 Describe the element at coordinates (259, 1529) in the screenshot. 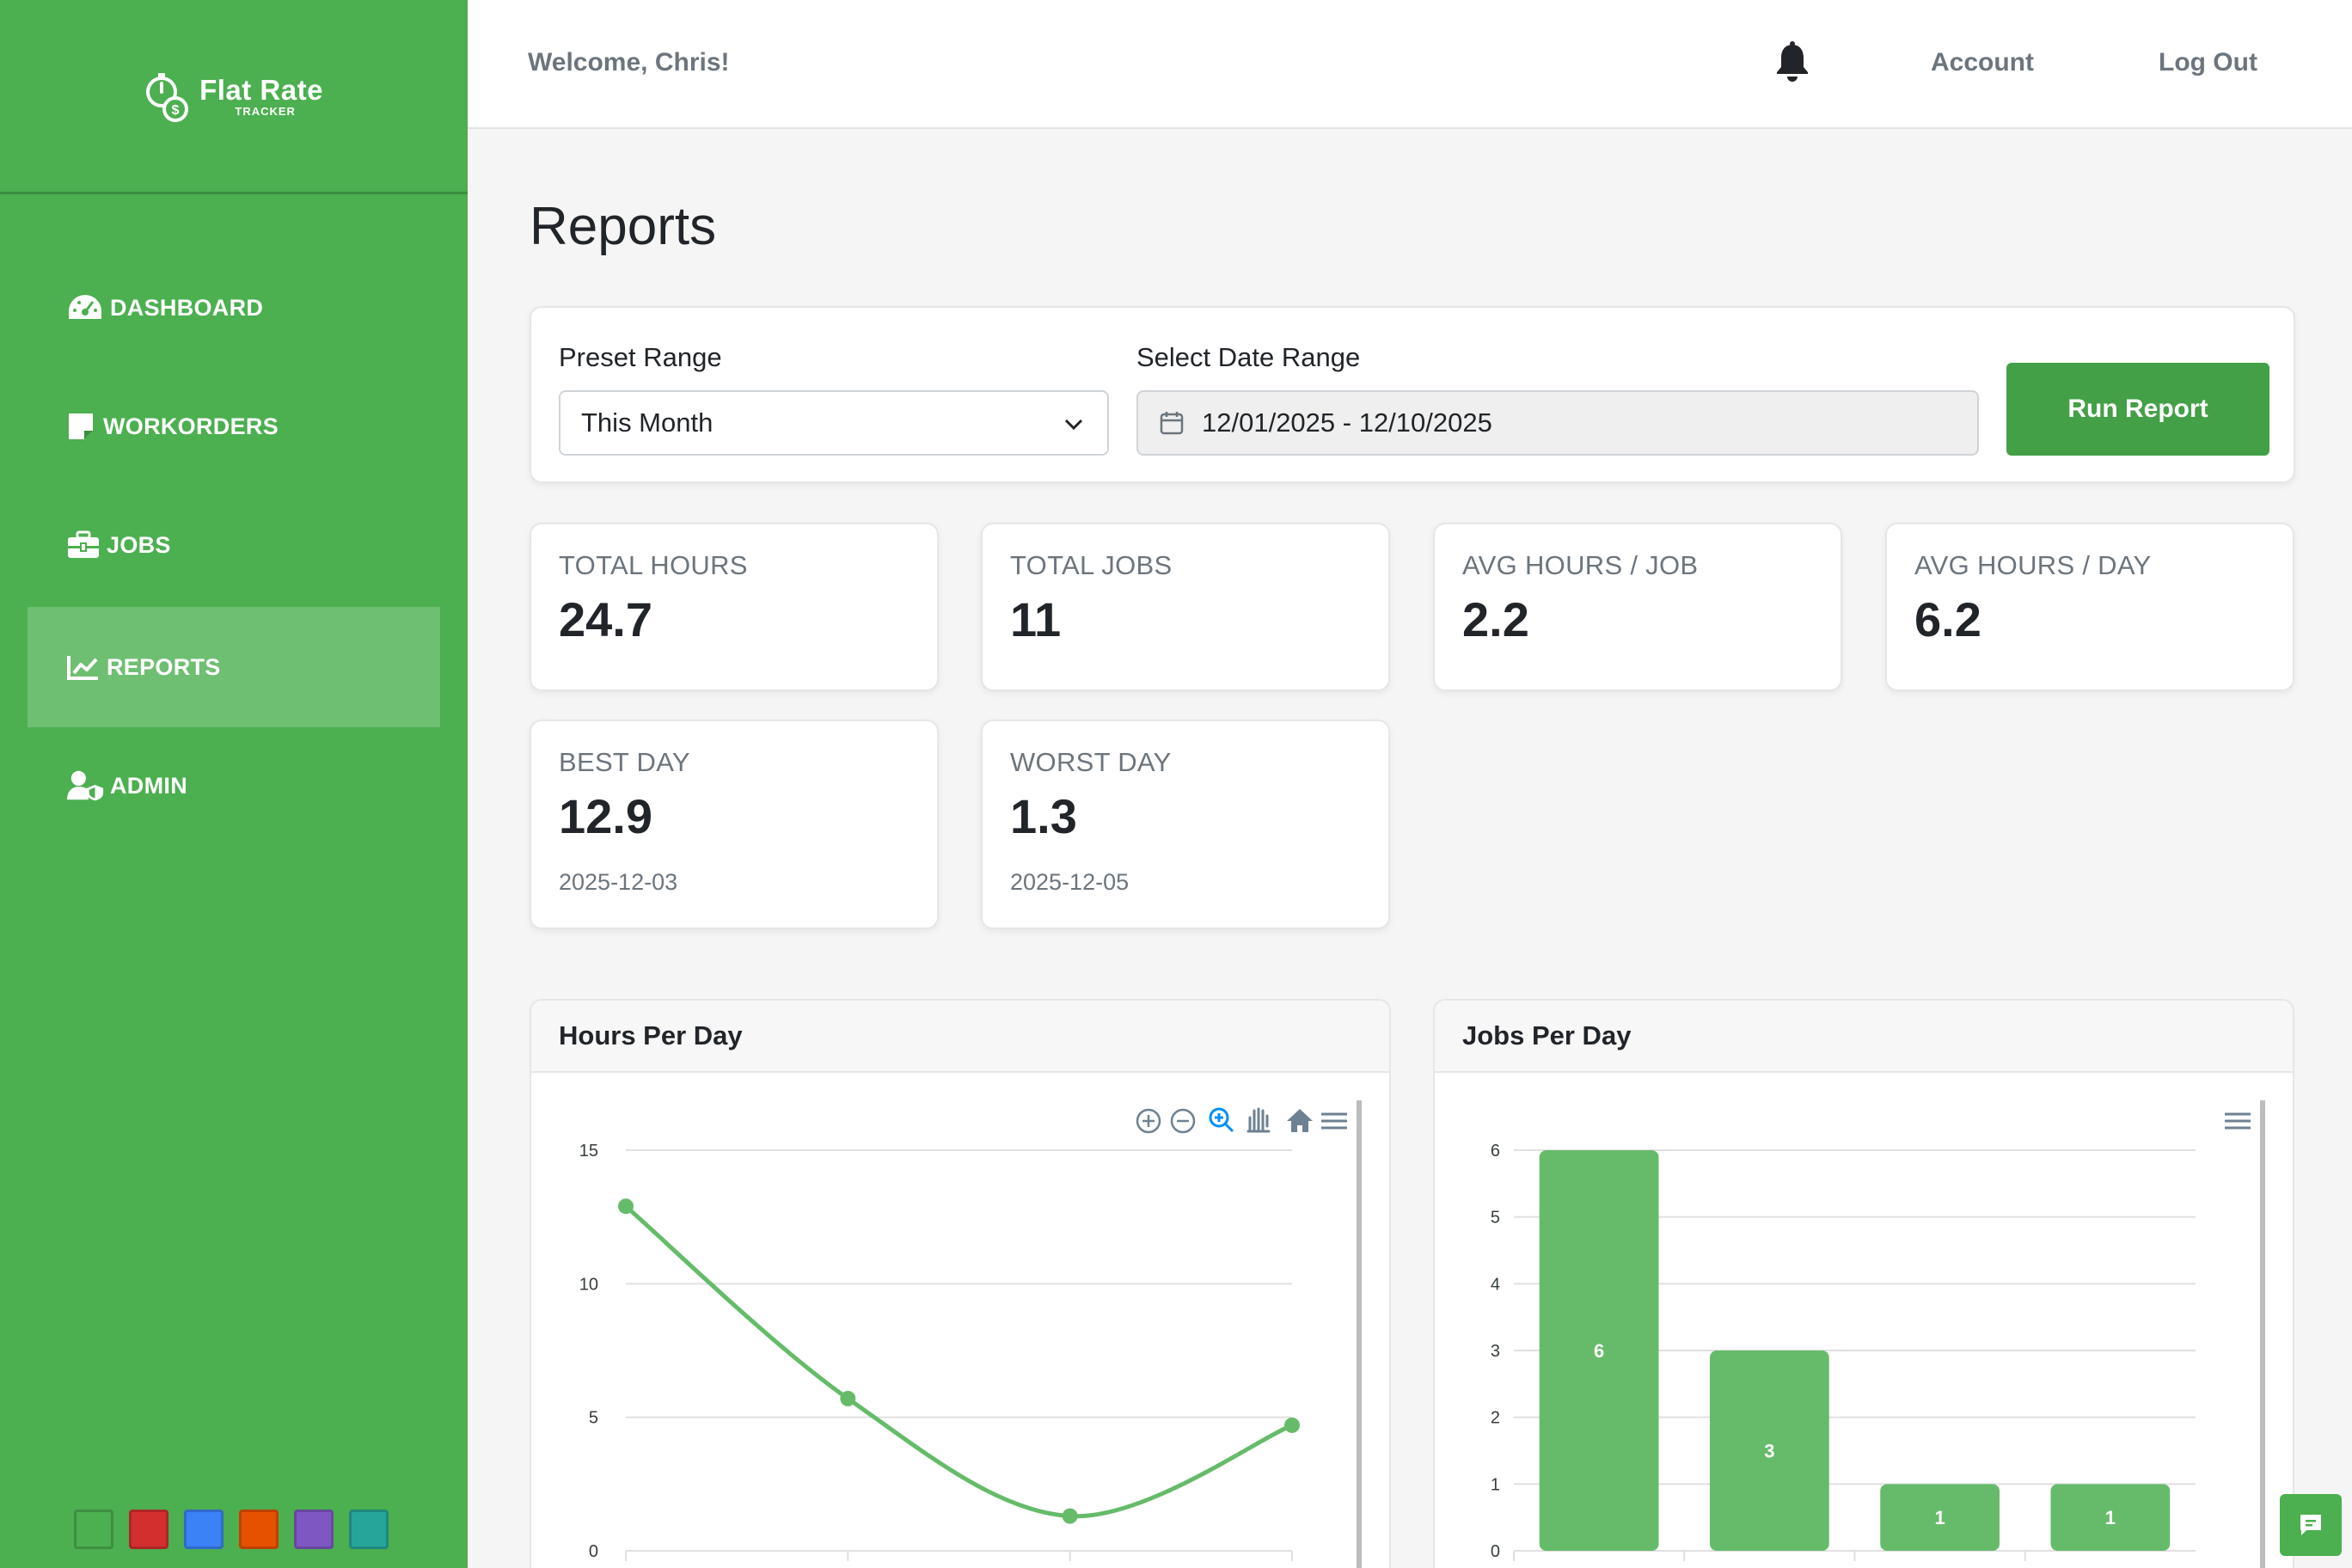

I see `theme-swatch-orange` at that location.